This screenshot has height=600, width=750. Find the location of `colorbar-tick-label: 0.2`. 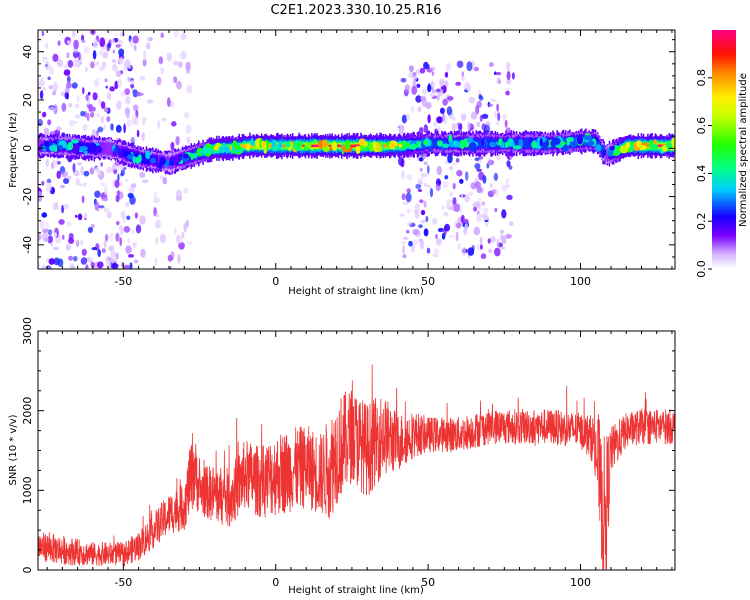

colorbar-tick-label: 0.2 is located at coordinates (701, 221).